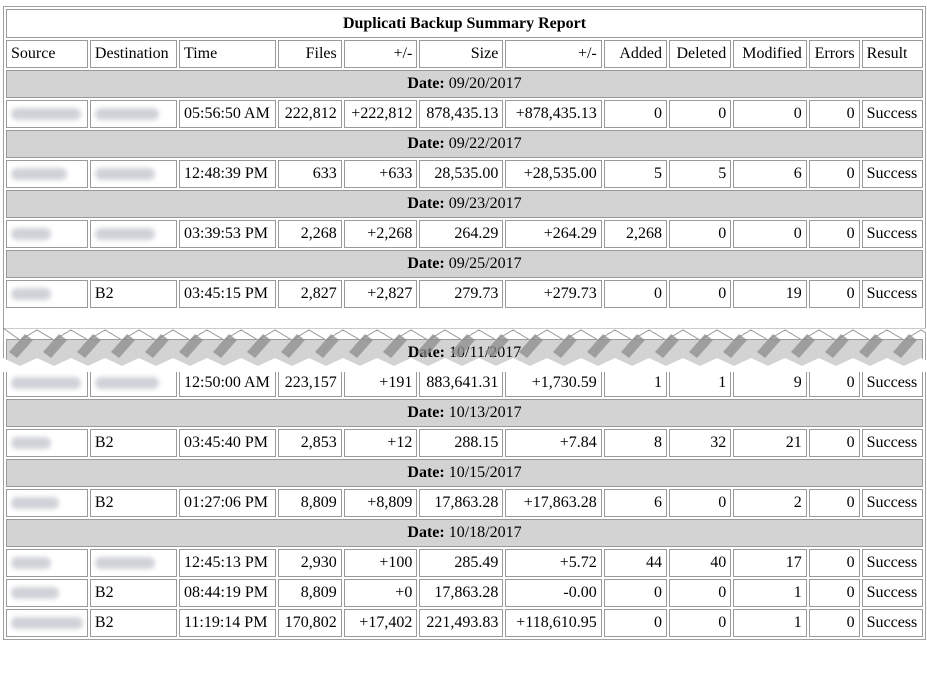  Describe the element at coordinates (380, 114) in the screenshot. I see `cell-files-delta: +222,812` at that location.